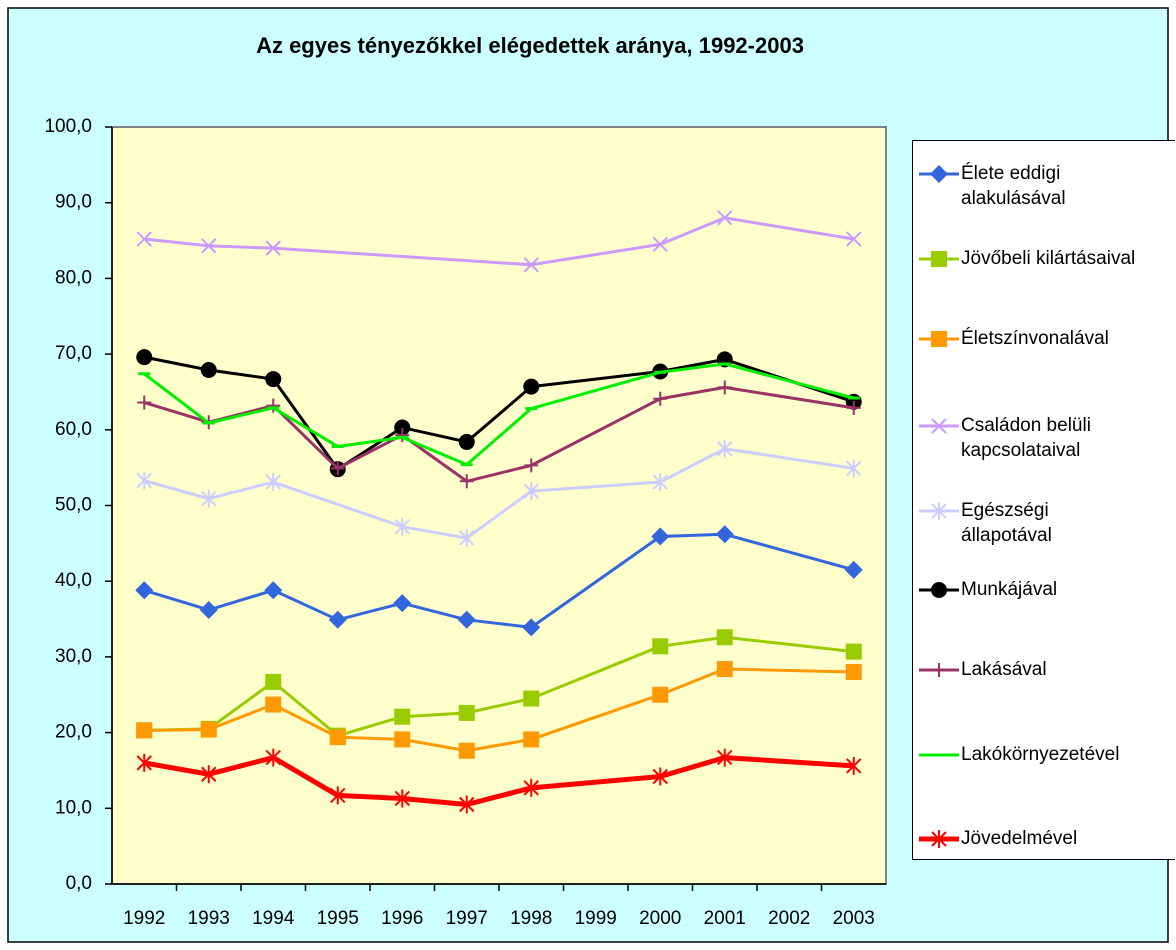 The image size is (1176, 950). I want to click on legend-item: Lakásával, so click(1047, 670).